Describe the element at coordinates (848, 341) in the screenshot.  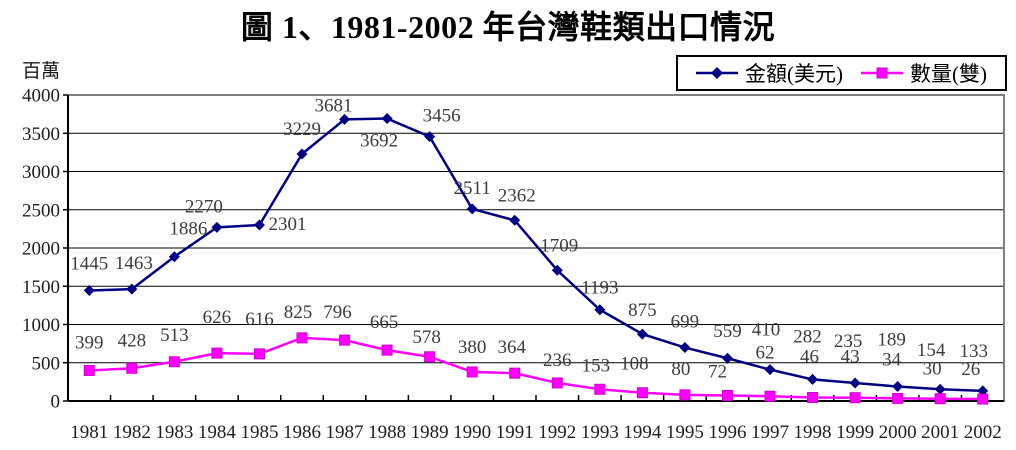
I see `amount-data-label: 235` at that location.